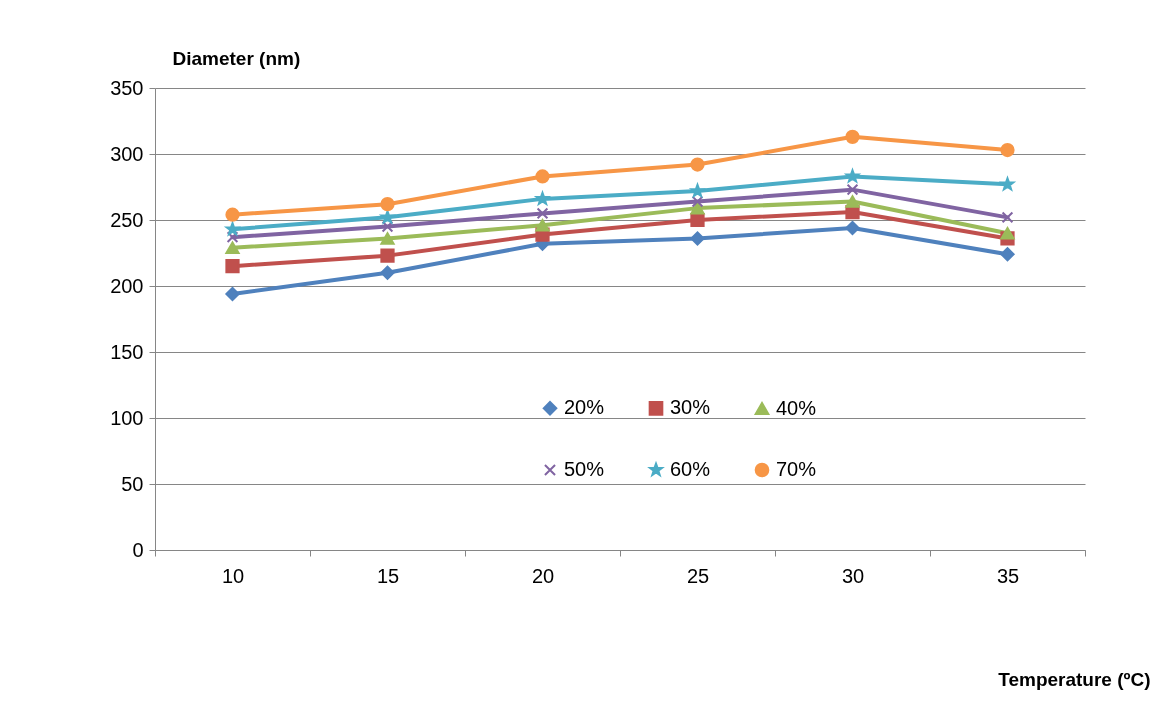 The image size is (1156, 706). Describe the element at coordinates (127, 87) in the screenshot. I see `y-tick-label: 350` at that location.